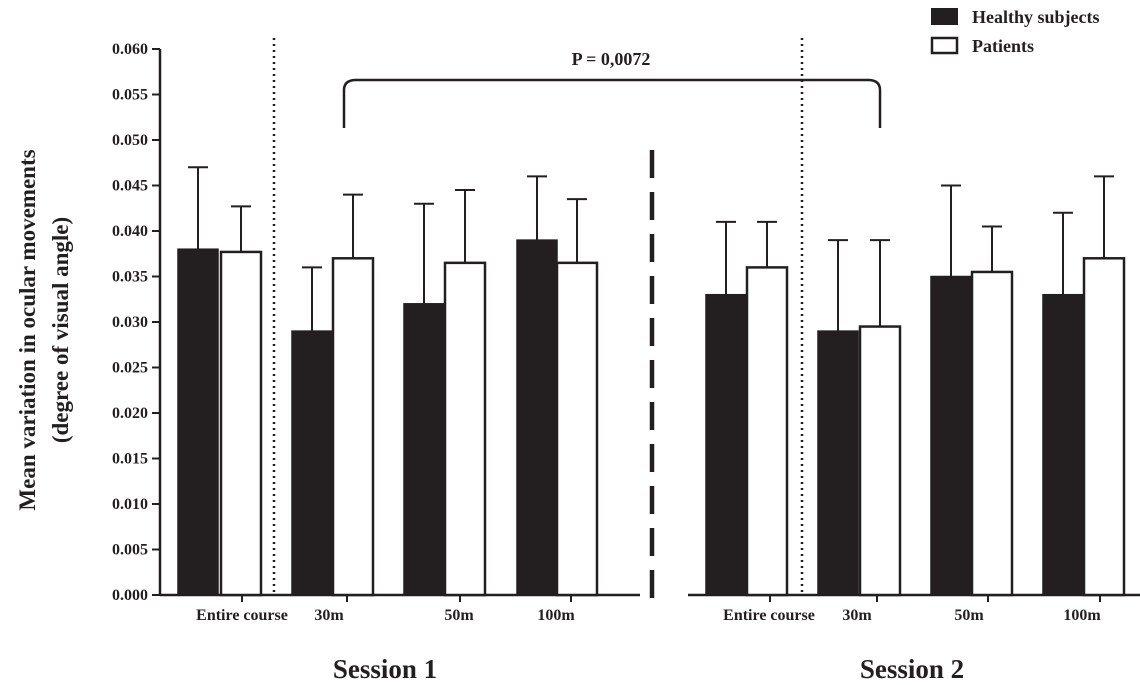 The image size is (1140, 685). Describe the element at coordinates (648, 669) in the screenshot. I see `session-labels: Session 1 Session 2` at that location.